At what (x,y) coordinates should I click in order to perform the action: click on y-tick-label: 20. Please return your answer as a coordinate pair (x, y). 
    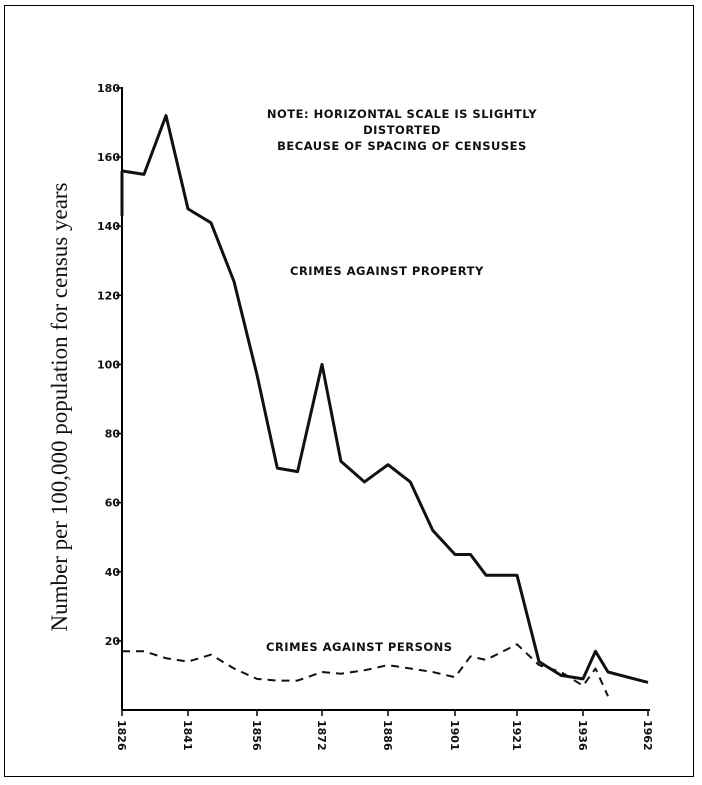
    Looking at the image, I should click on (113, 641).